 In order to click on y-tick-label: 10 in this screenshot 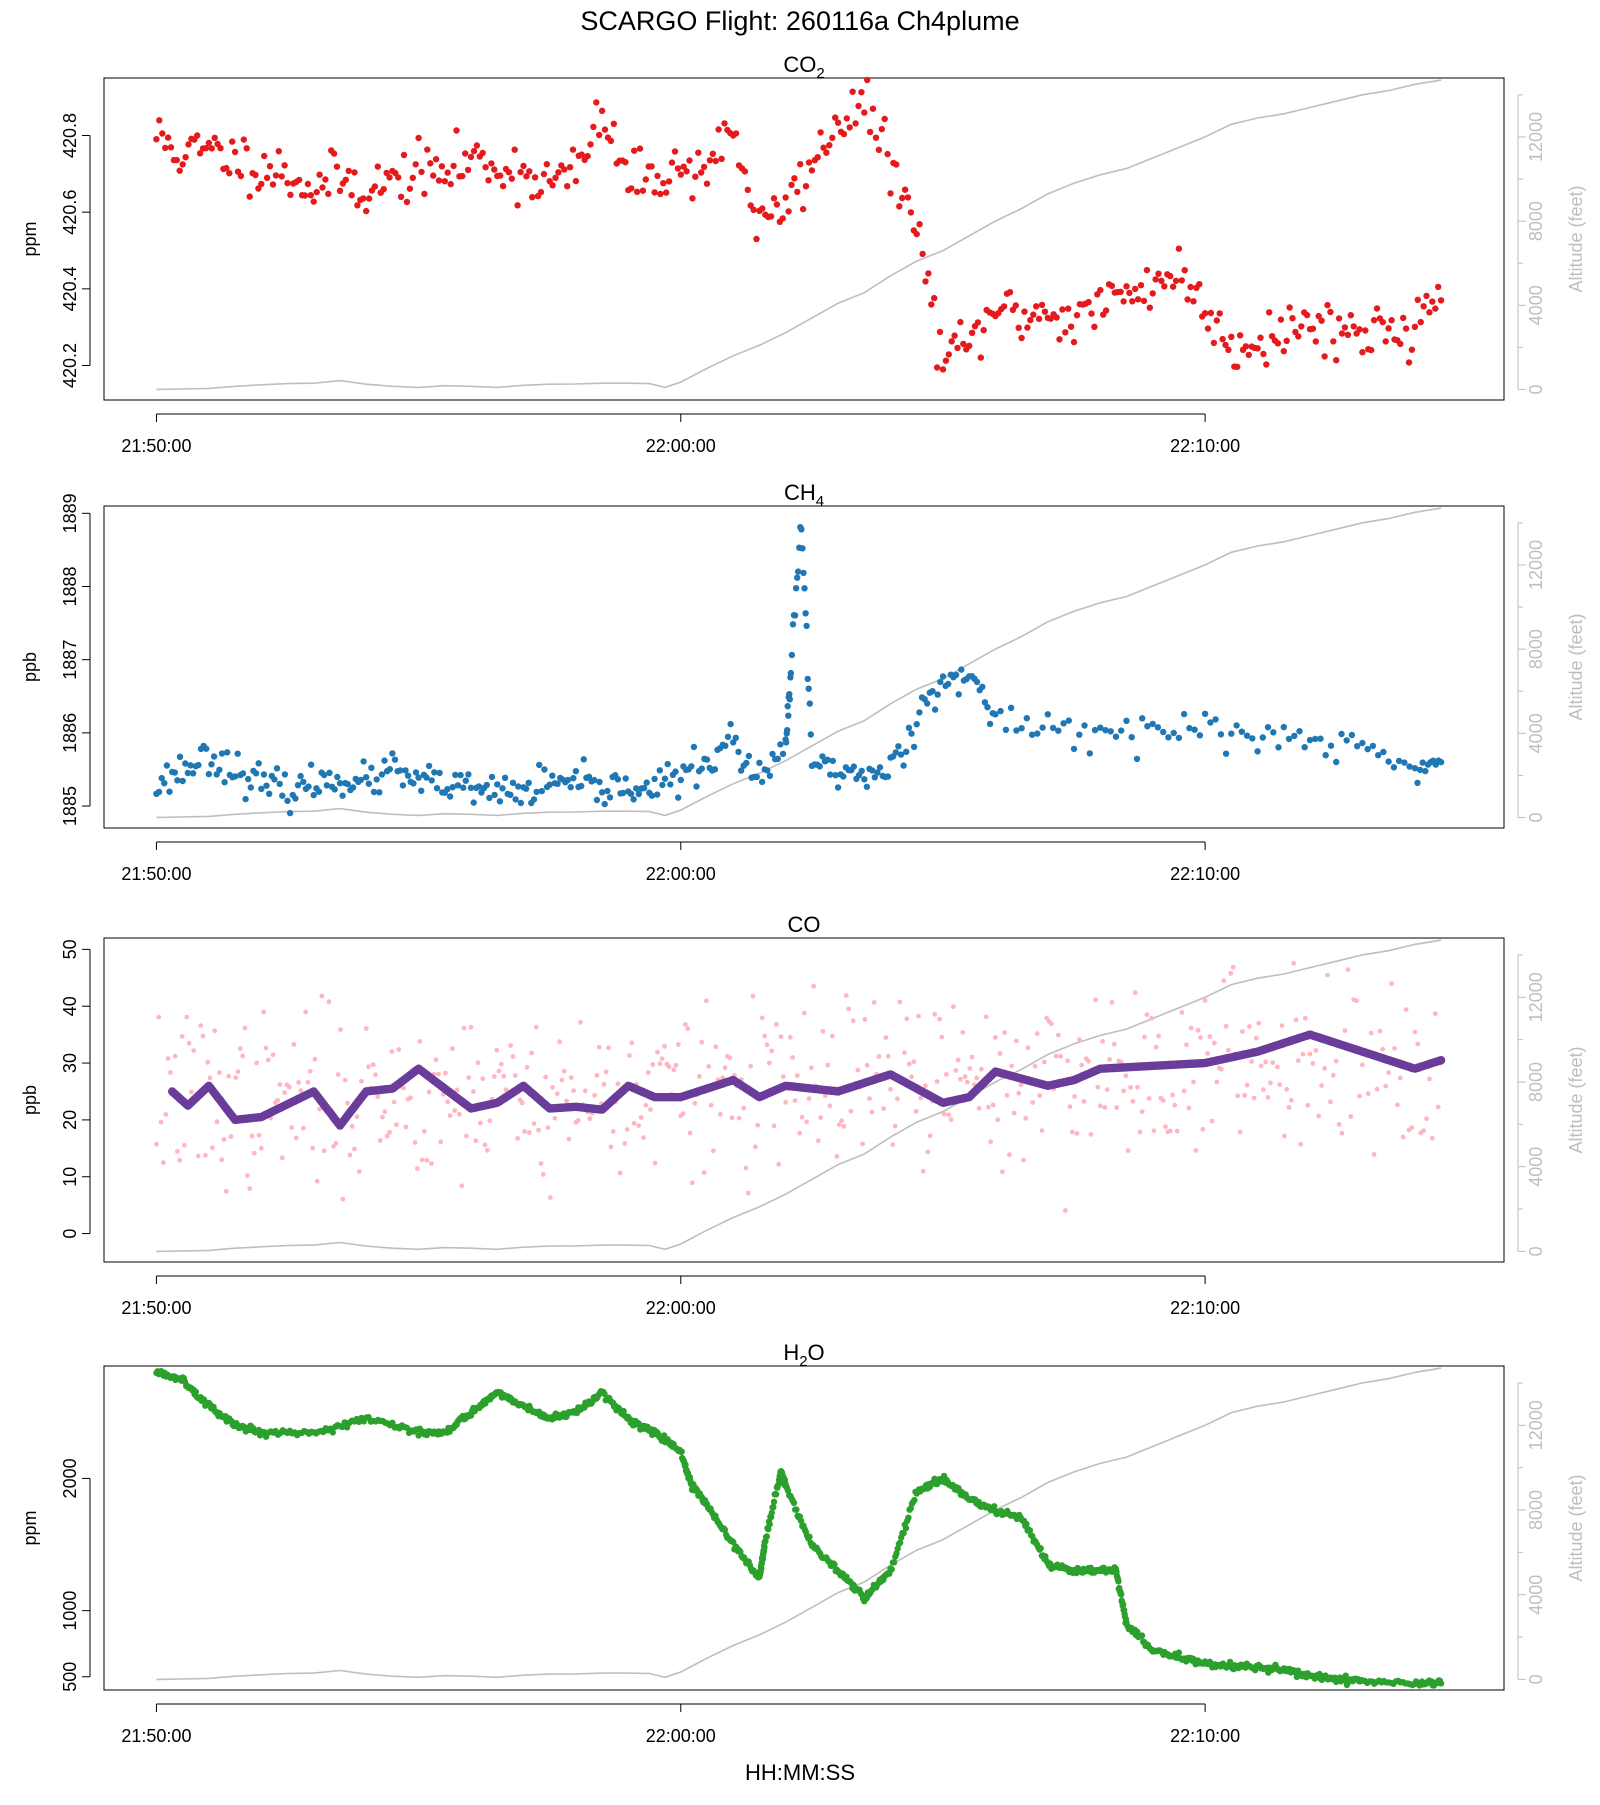, I will do `click(70, 1177)`.